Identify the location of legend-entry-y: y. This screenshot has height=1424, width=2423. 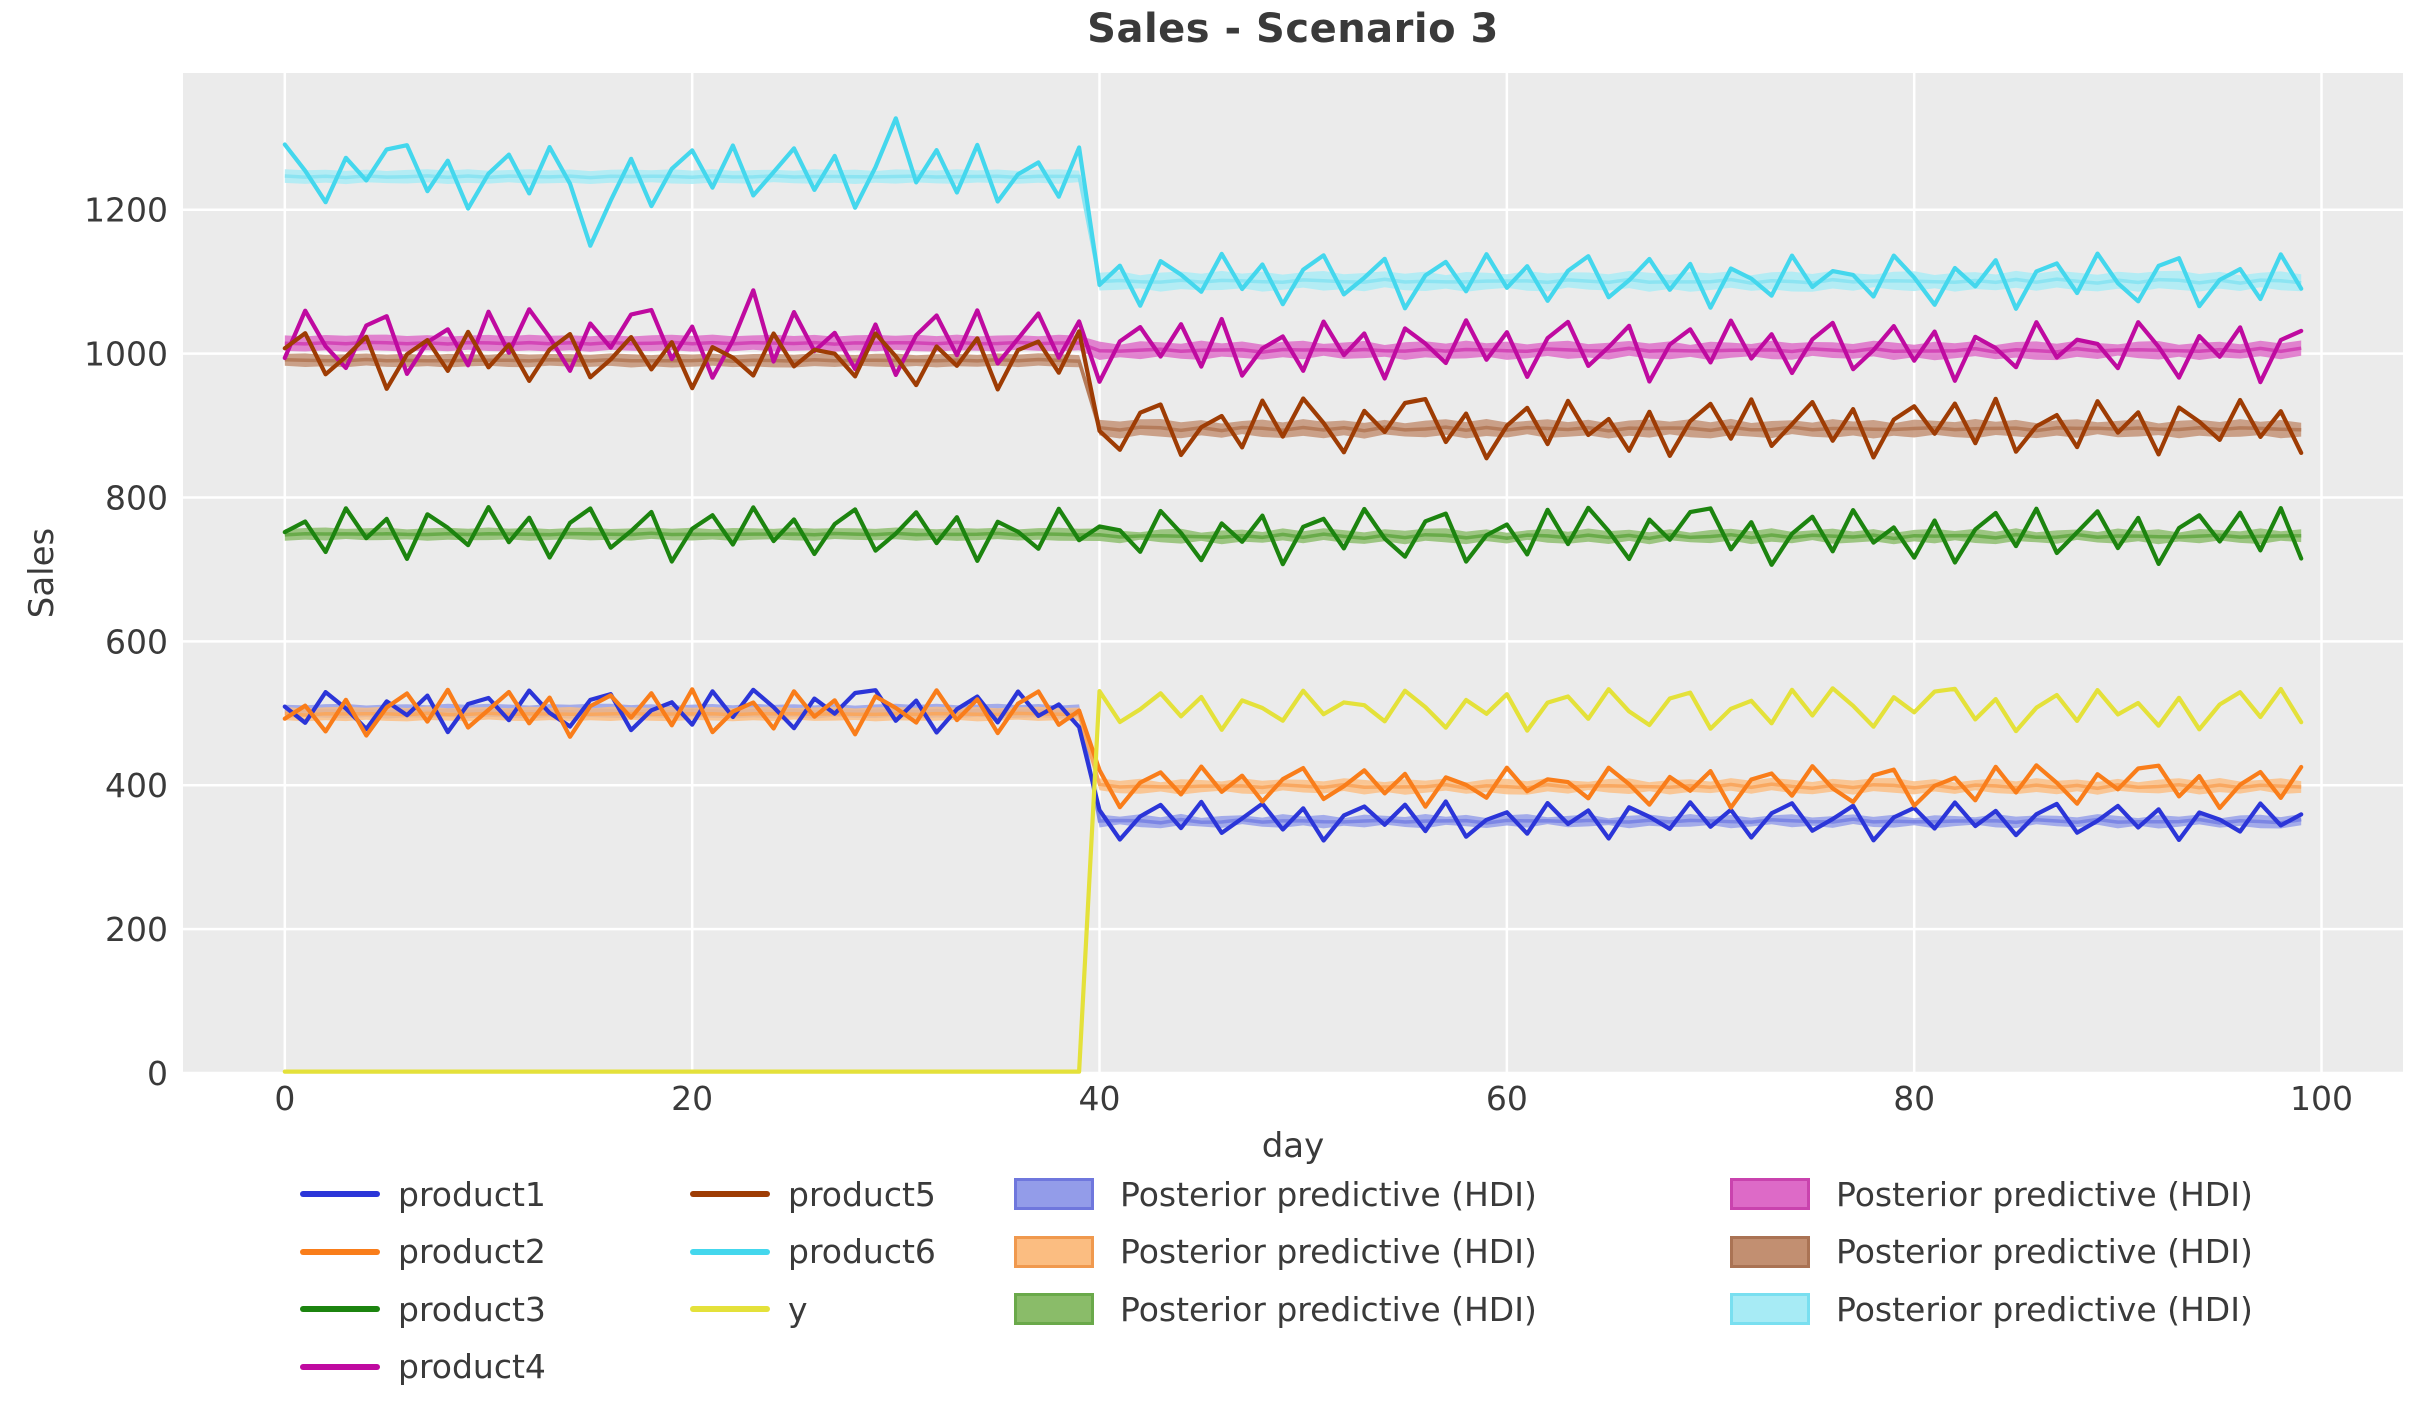
(749, 1309).